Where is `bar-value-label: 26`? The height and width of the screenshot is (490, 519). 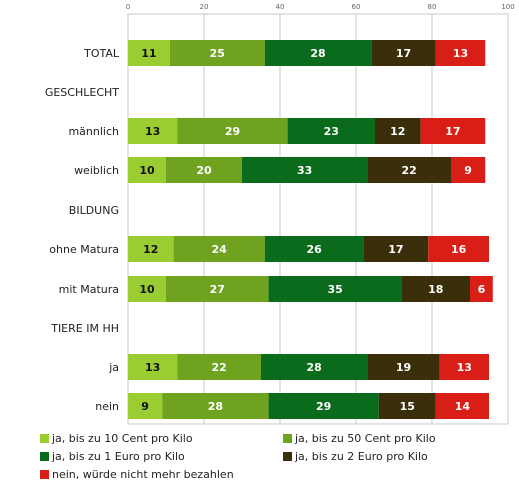 bar-value-label: 26 is located at coordinates (315, 249).